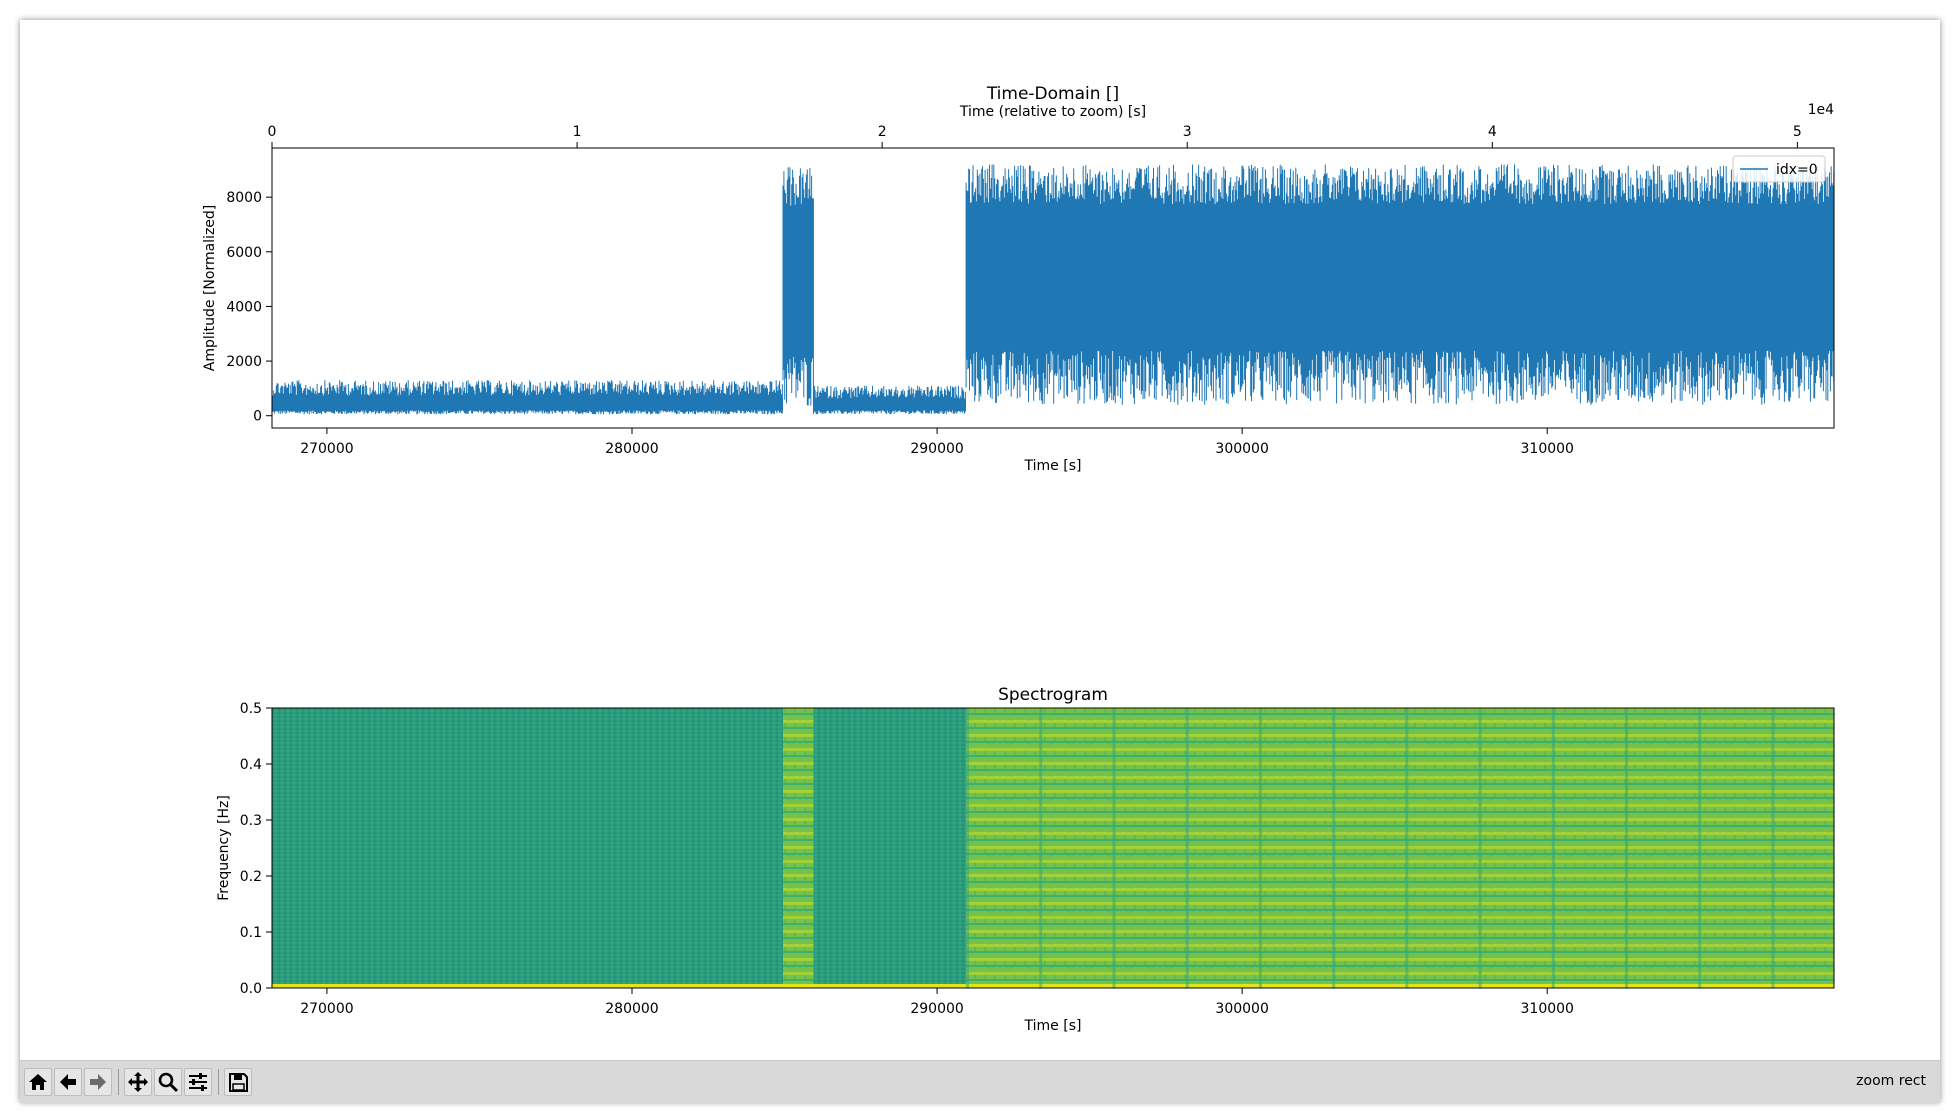 This screenshot has width=1960, height=1120. Describe the element at coordinates (1492, 132) in the screenshot. I see `top-x-tick-label: 4` at that location.